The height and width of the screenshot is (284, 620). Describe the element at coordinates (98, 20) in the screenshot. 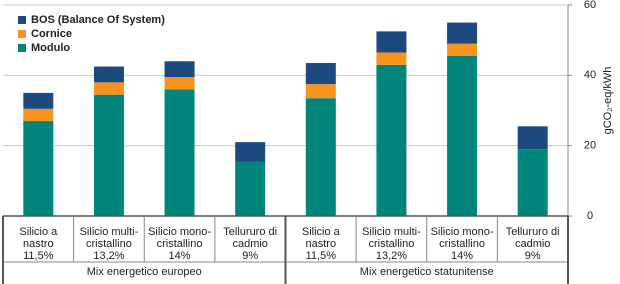

I see `legend-label: BOS (Balance Of System)` at that location.